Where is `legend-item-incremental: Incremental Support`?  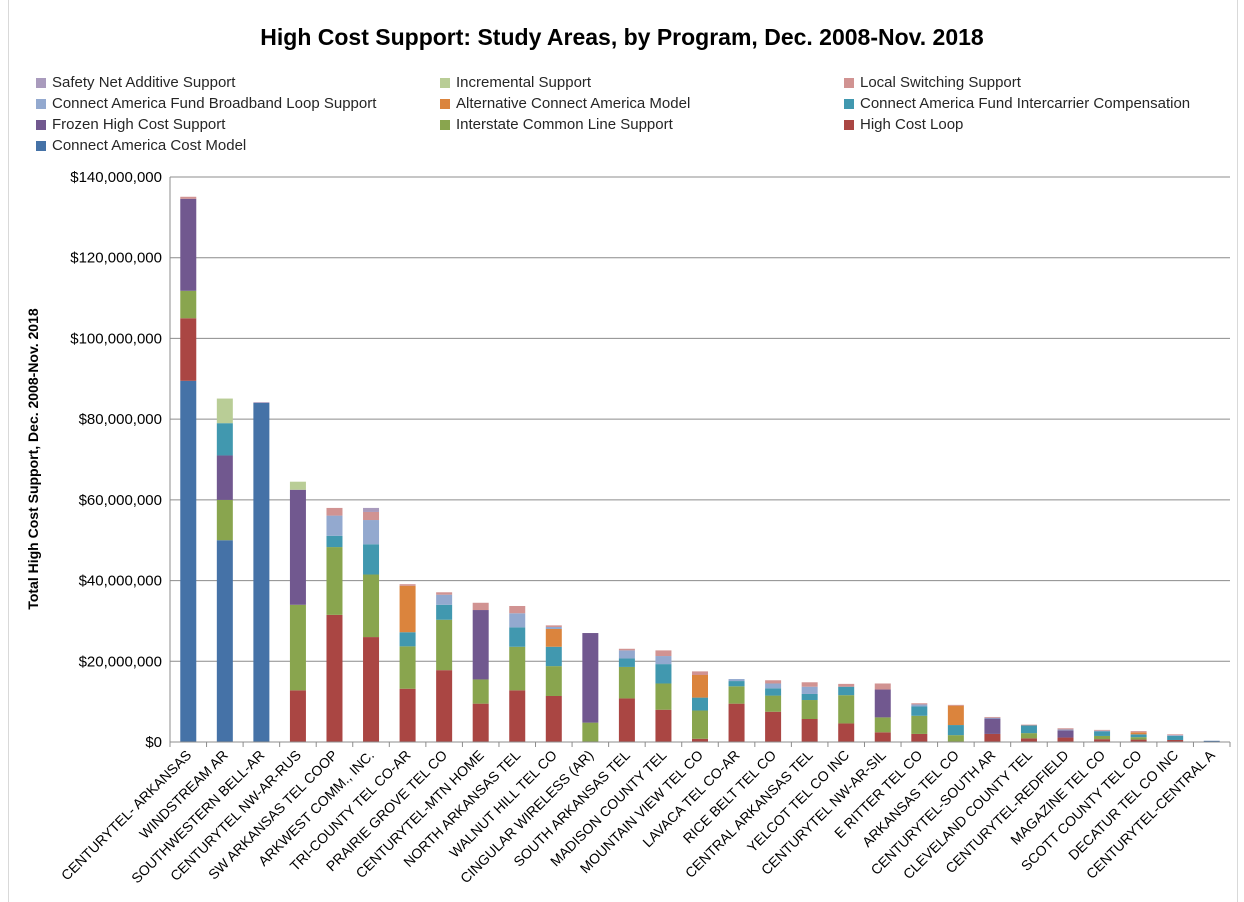
legend-item-incremental: Incremental Support is located at coordinates (515, 82).